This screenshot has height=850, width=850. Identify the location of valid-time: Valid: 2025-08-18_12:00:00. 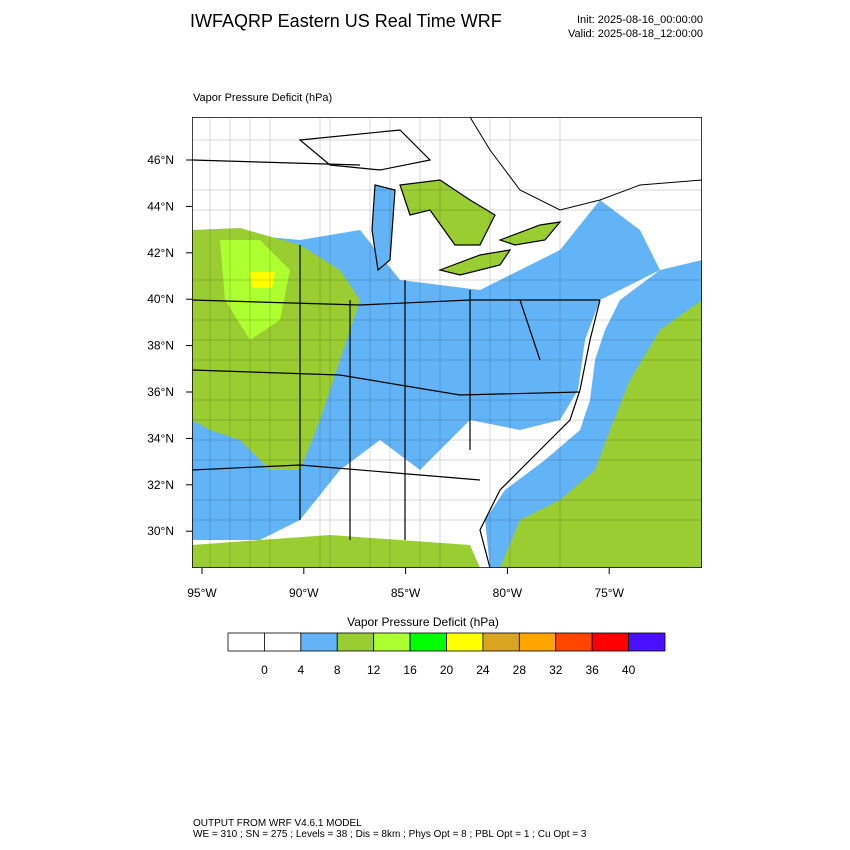
(635, 34).